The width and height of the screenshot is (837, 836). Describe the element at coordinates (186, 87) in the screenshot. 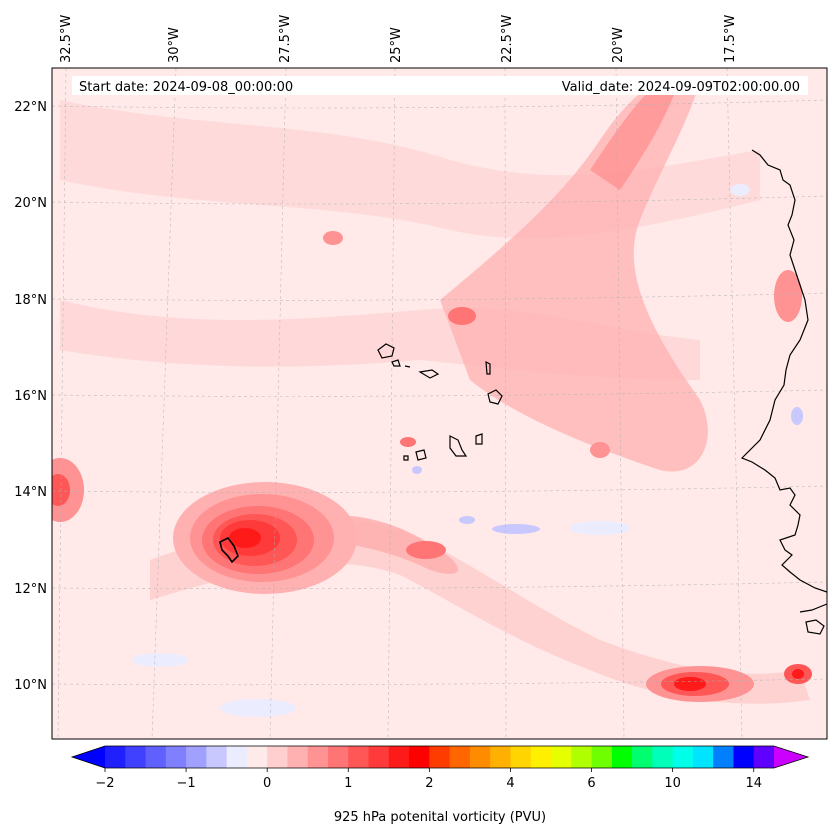

I see `start-date: Start date: 2024-09-08_00:00:00` at that location.